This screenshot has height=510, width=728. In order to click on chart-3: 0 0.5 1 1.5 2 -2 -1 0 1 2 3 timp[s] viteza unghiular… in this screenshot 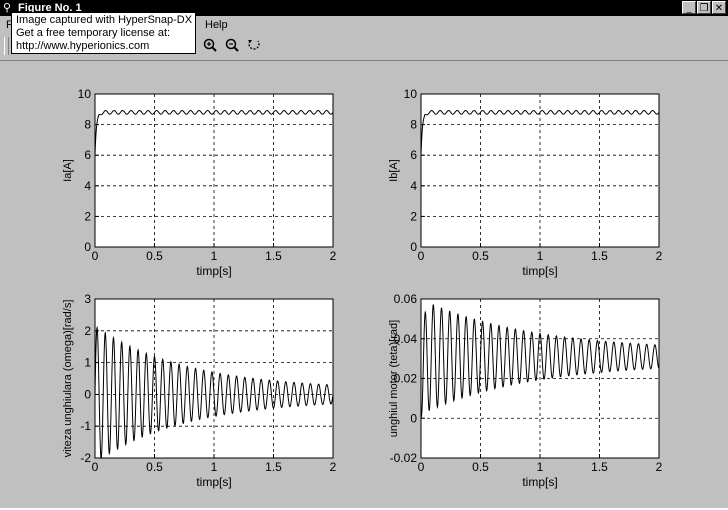, I will do `click(199, 390)`.